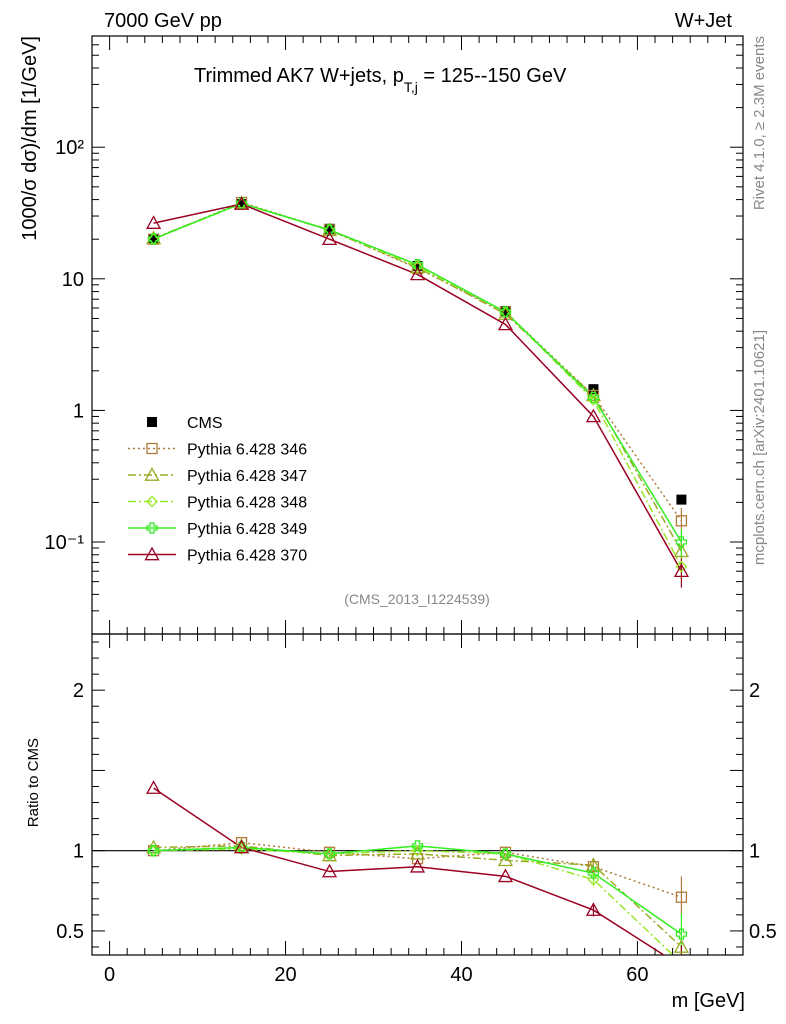 The height and width of the screenshot is (1024, 786). I want to click on plot-title-tail: = 125--150 GeV, so click(492, 76).